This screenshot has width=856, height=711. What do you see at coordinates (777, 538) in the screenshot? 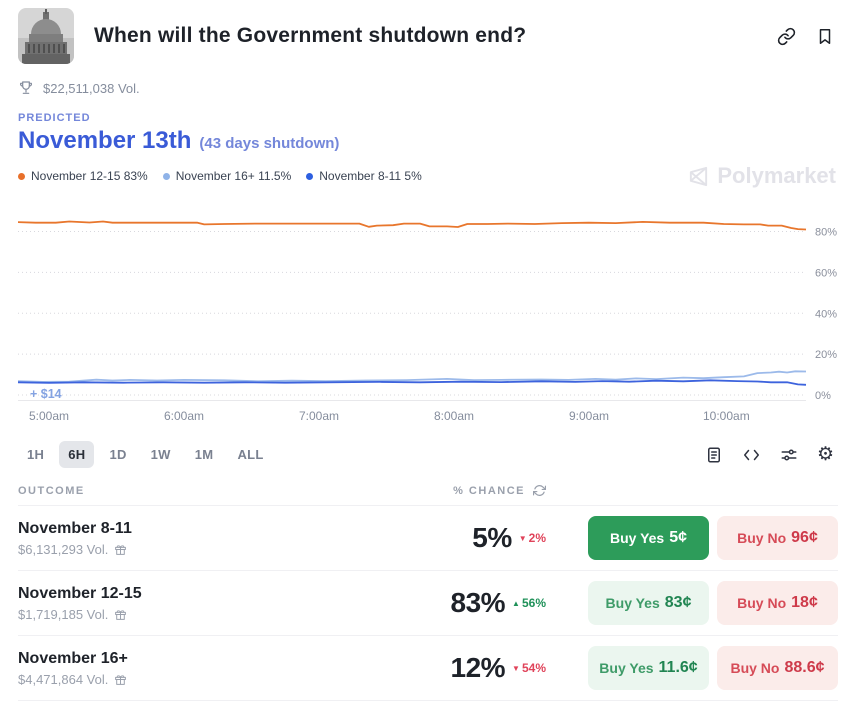
I see `buy-no-button: Buy No 96¢` at bounding box center [777, 538].